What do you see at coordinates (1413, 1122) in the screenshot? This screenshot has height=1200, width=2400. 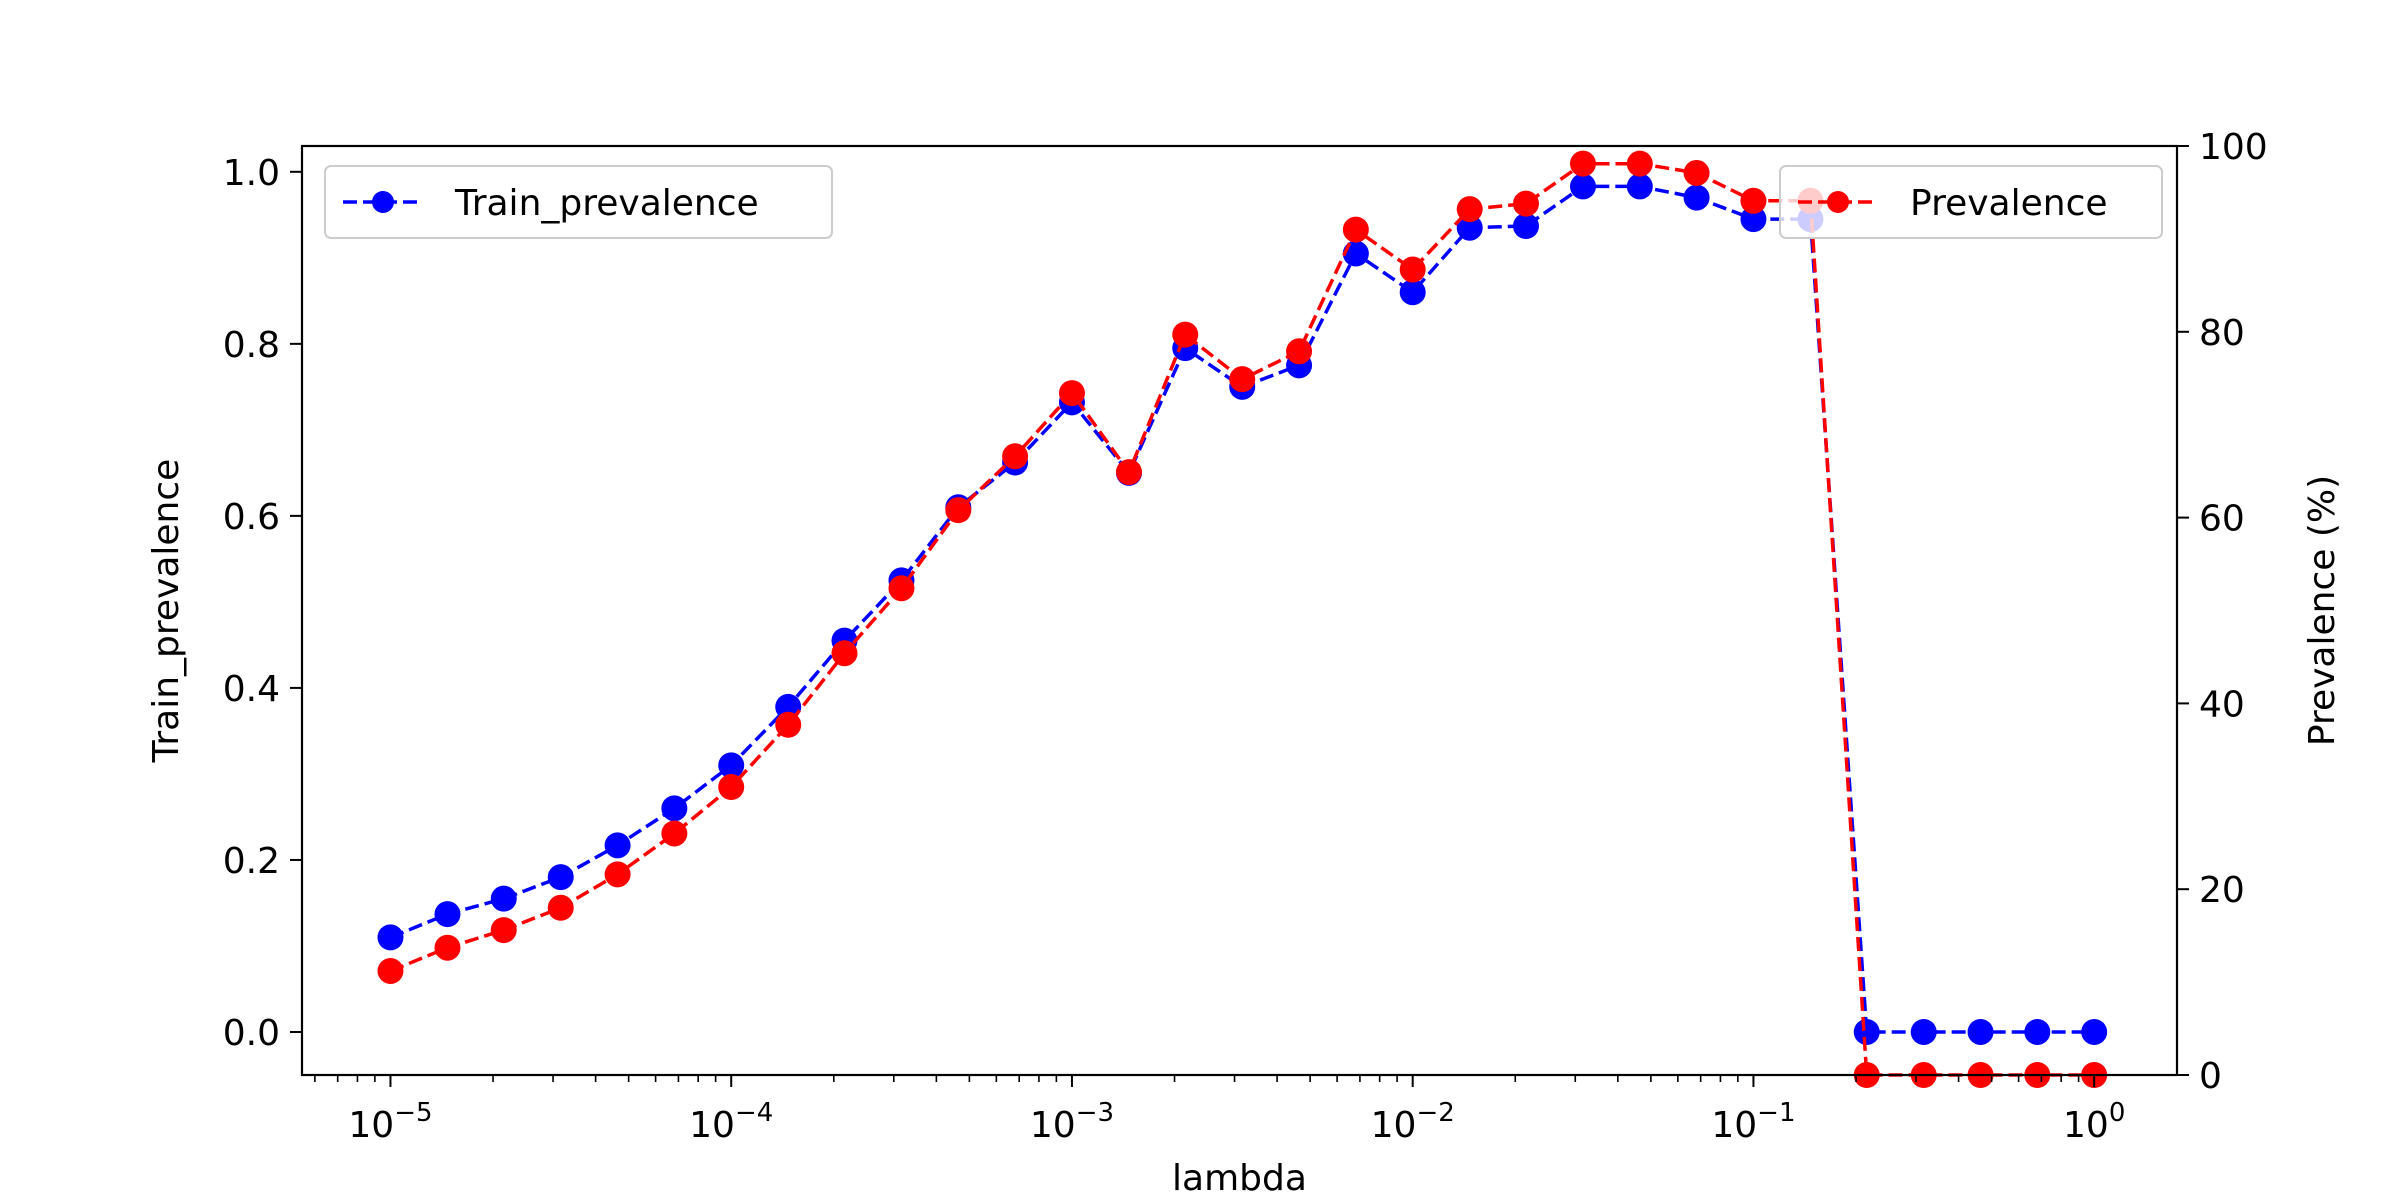 I see `x-tick-label: 10⁻²` at bounding box center [1413, 1122].